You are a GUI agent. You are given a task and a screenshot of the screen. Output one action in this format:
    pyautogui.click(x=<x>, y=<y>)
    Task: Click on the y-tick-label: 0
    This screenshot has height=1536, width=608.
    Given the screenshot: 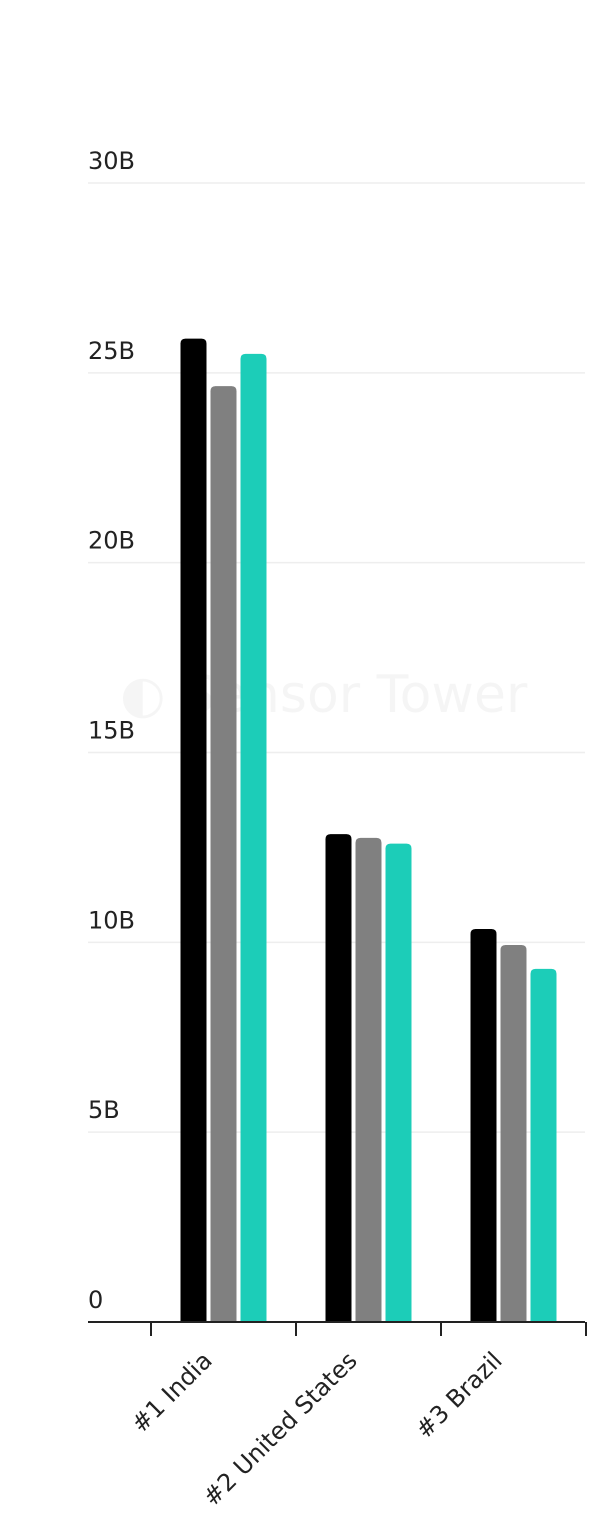 What is the action you would take?
    pyautogui.click(x=95, y=1300)
    